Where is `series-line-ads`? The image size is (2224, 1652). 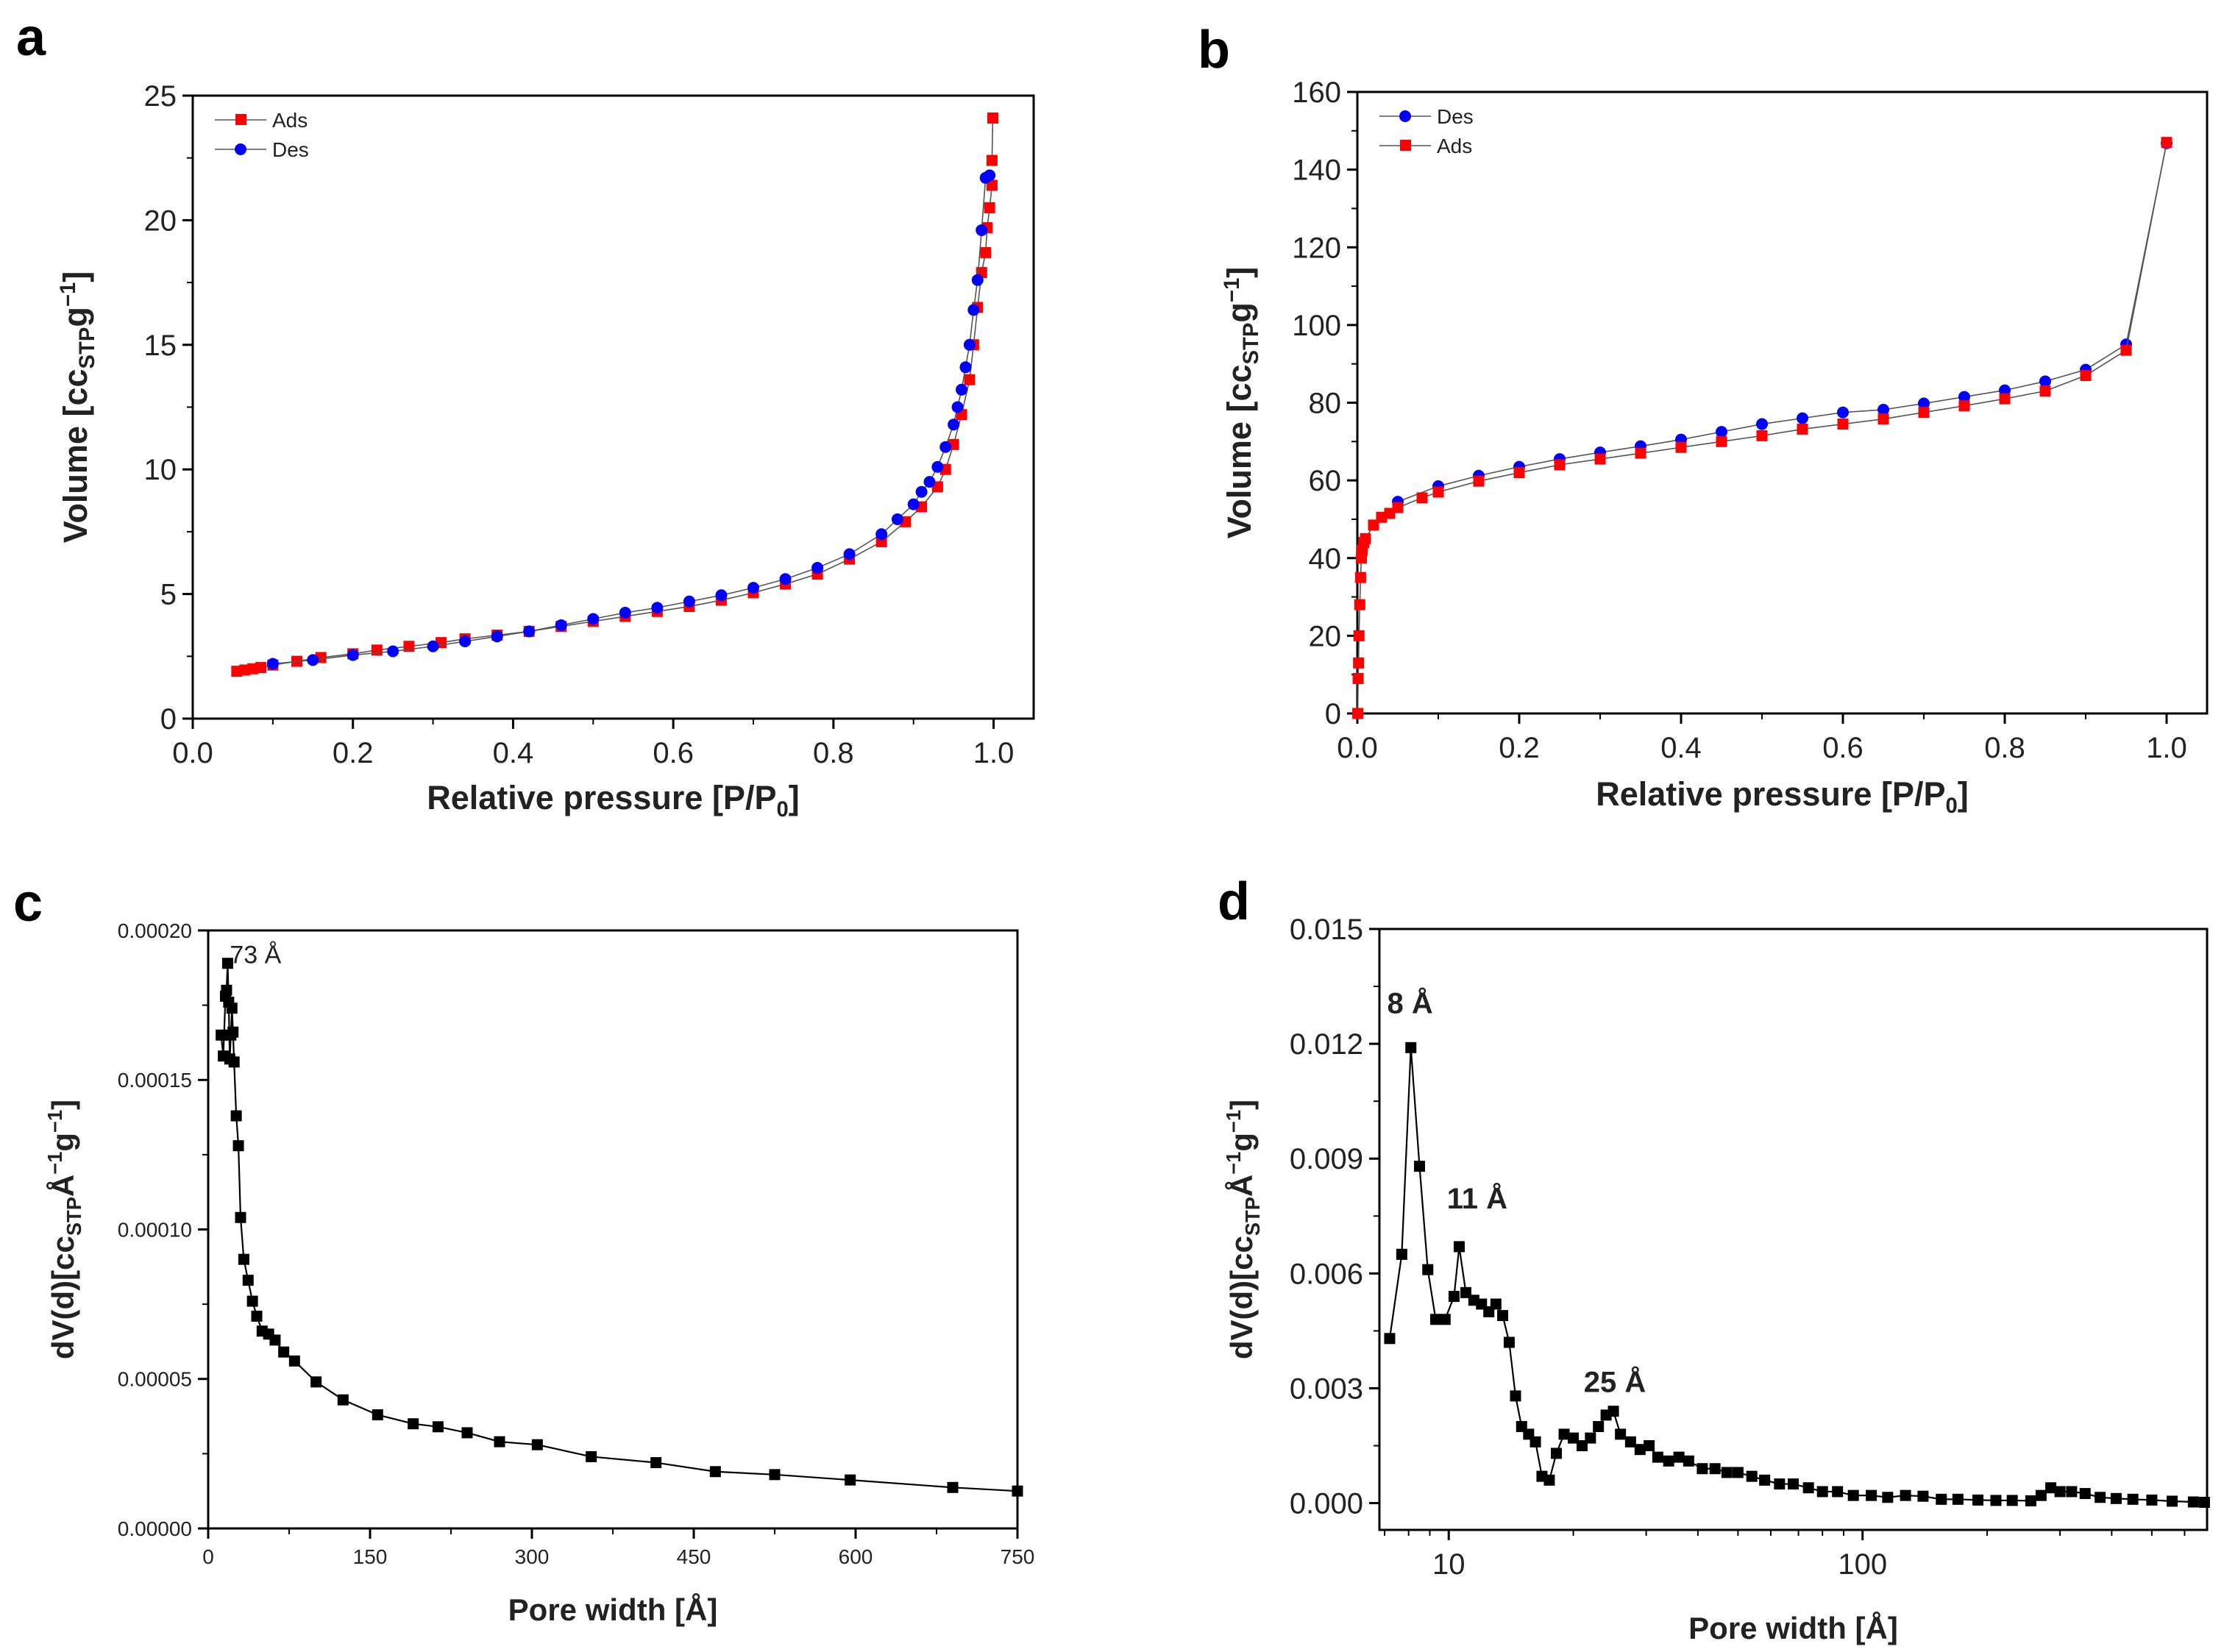 series-line-ads is located at coordinates (1762, 428).